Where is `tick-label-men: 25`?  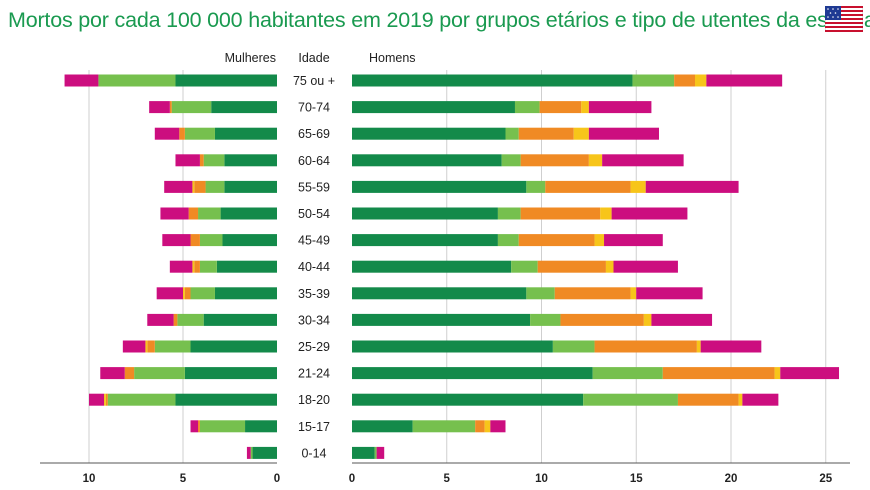
tick-label-men: 25 is located at coordinates (825, 479).